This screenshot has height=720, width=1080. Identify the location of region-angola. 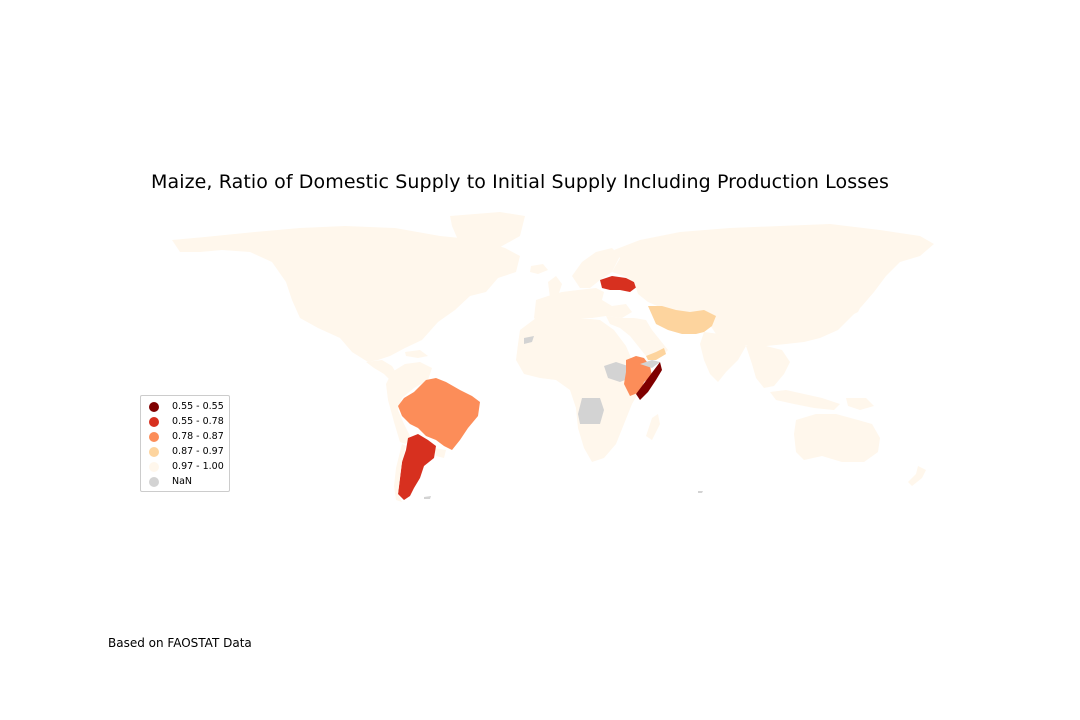
(591, 411).